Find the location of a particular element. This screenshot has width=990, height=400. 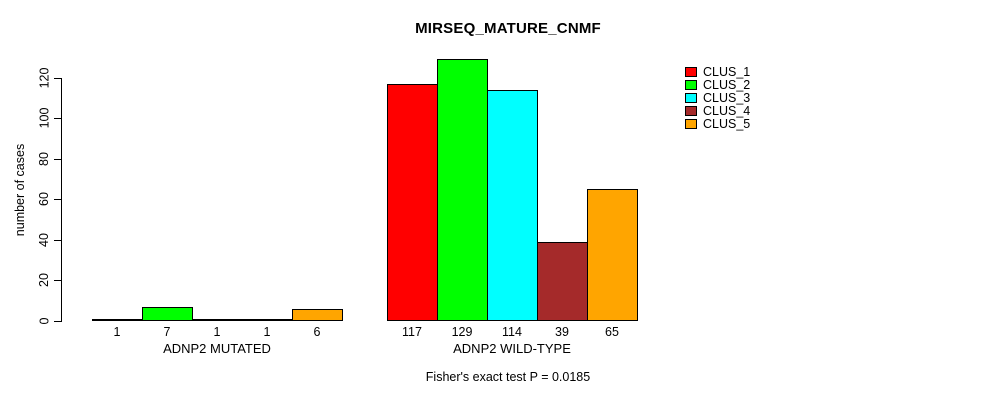

y-axis-line is located at coordinates (61, 200).